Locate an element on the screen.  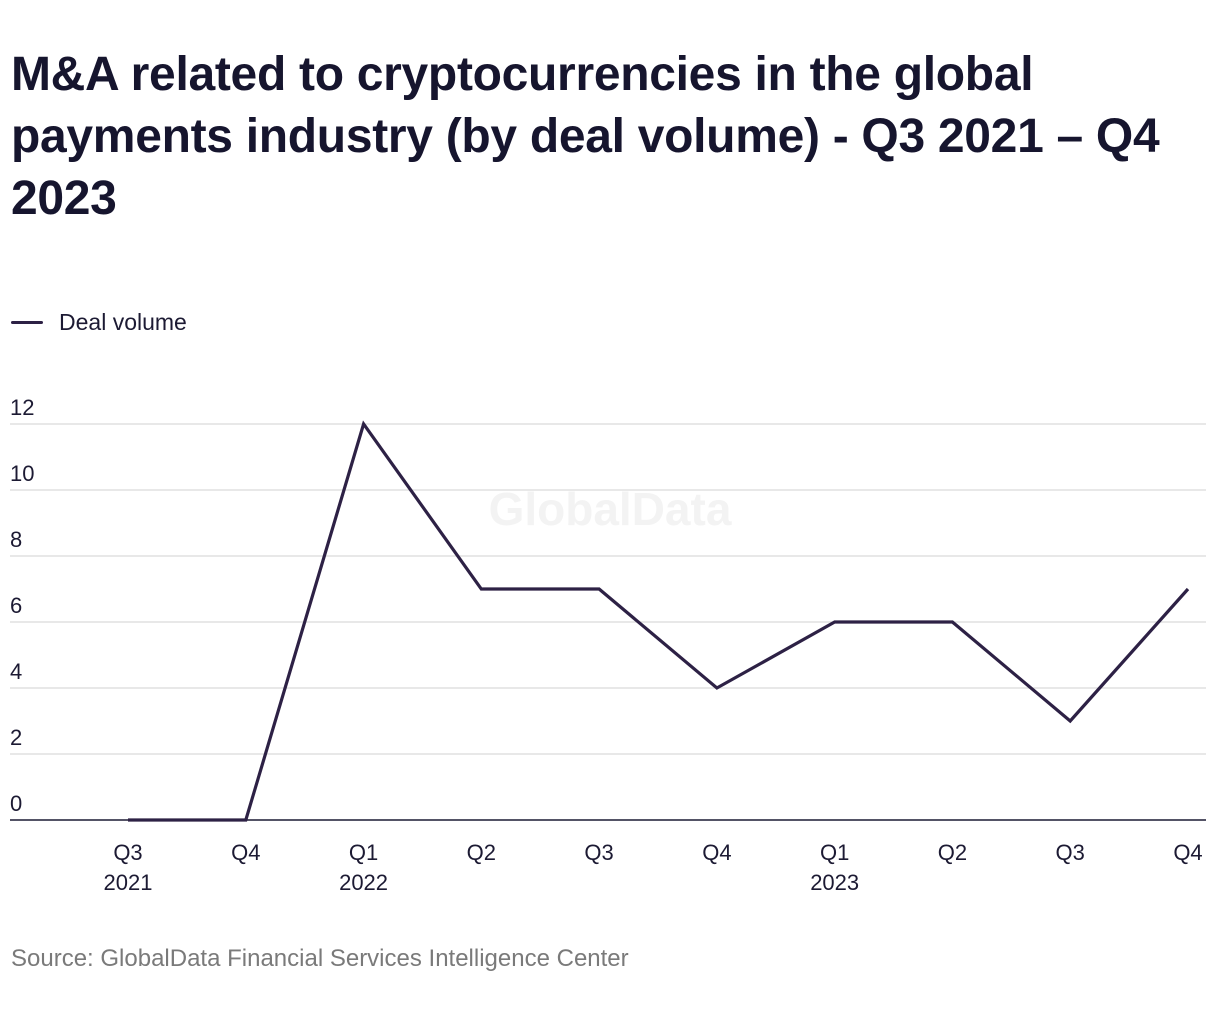
y-tick-label: 0 is located at coordinates (16, 803).